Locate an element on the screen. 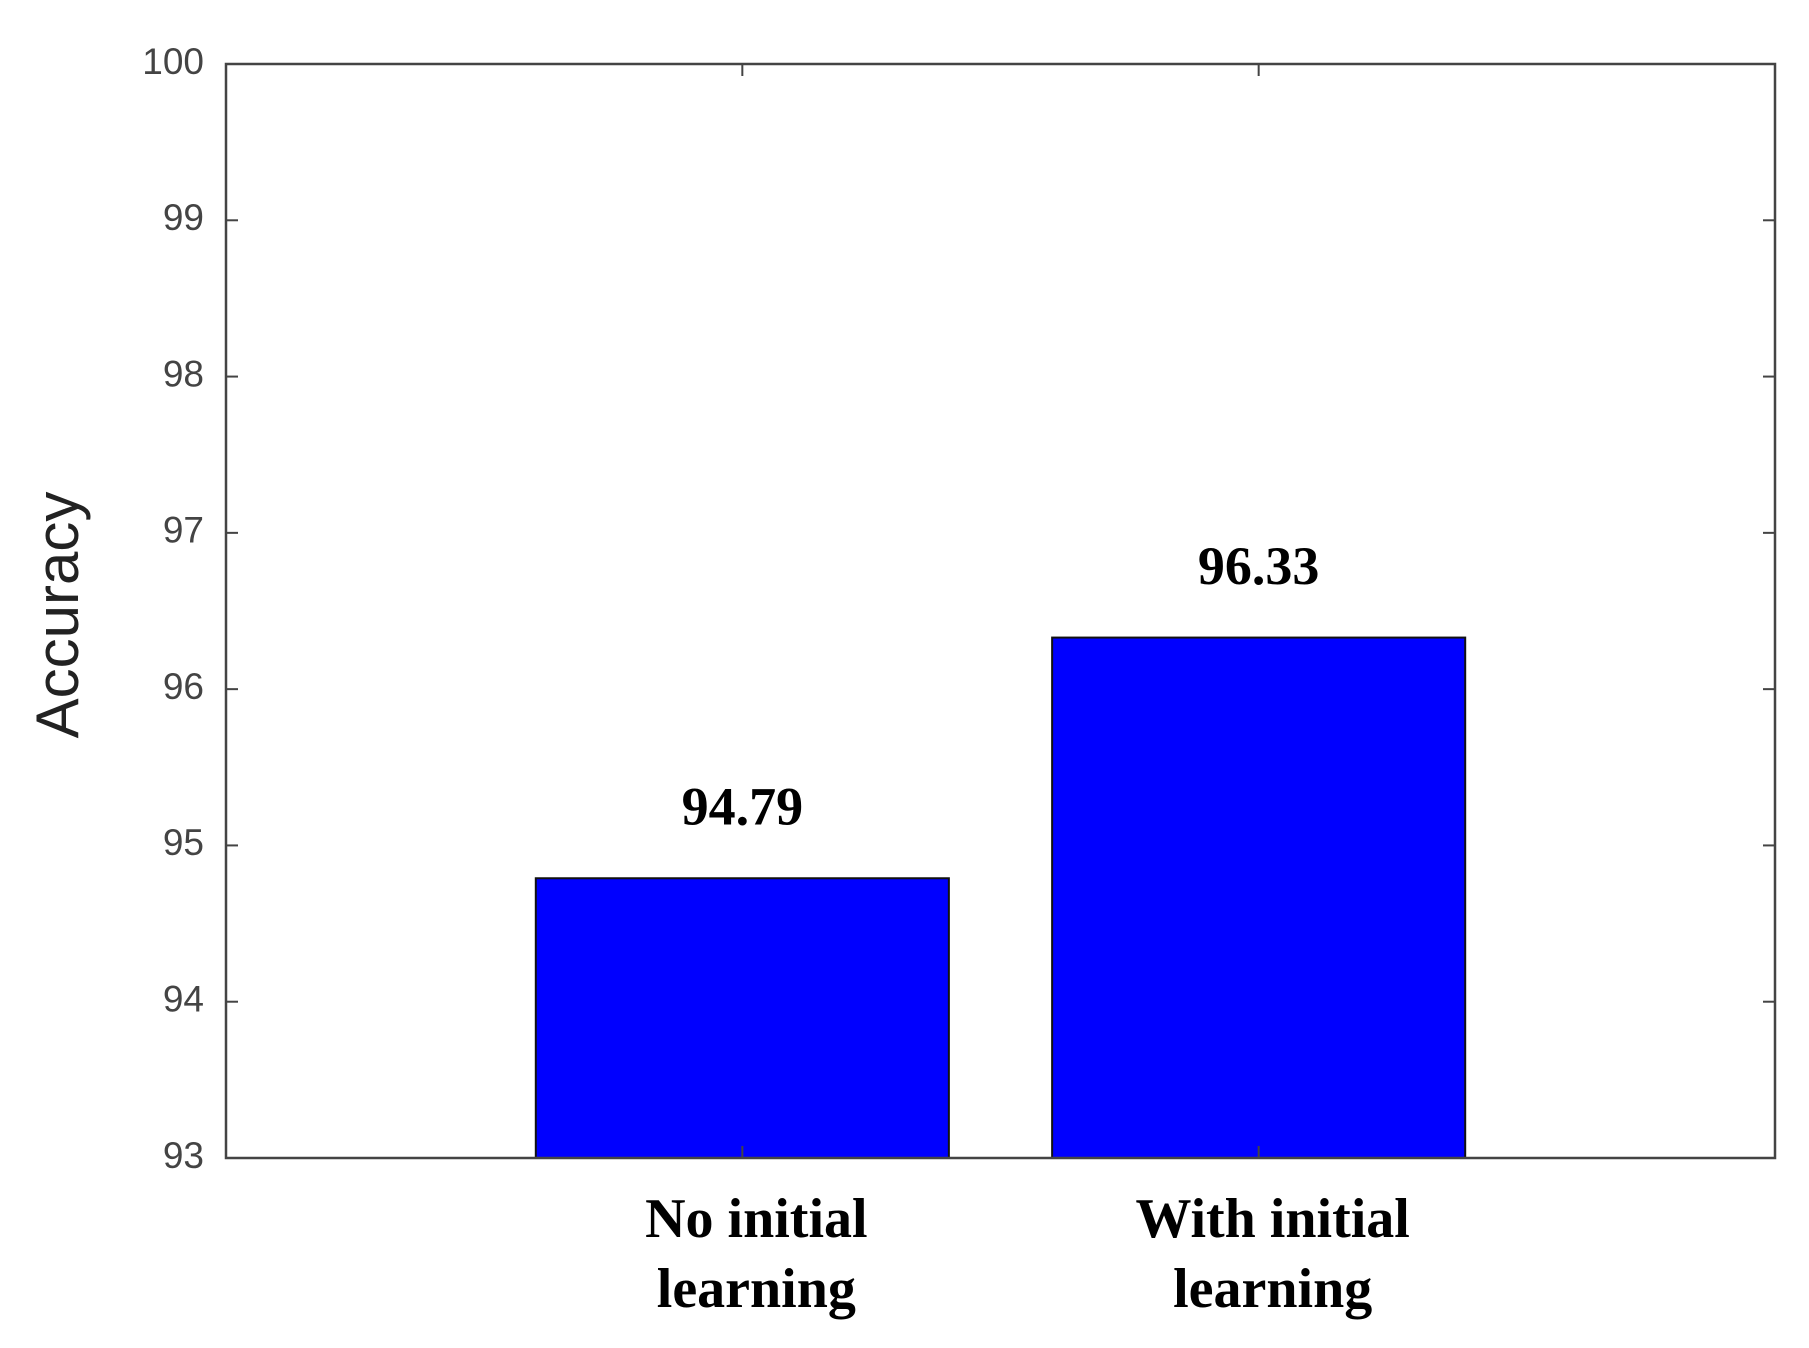  y-tick-label: 95 is located at coordinates (183, 842).